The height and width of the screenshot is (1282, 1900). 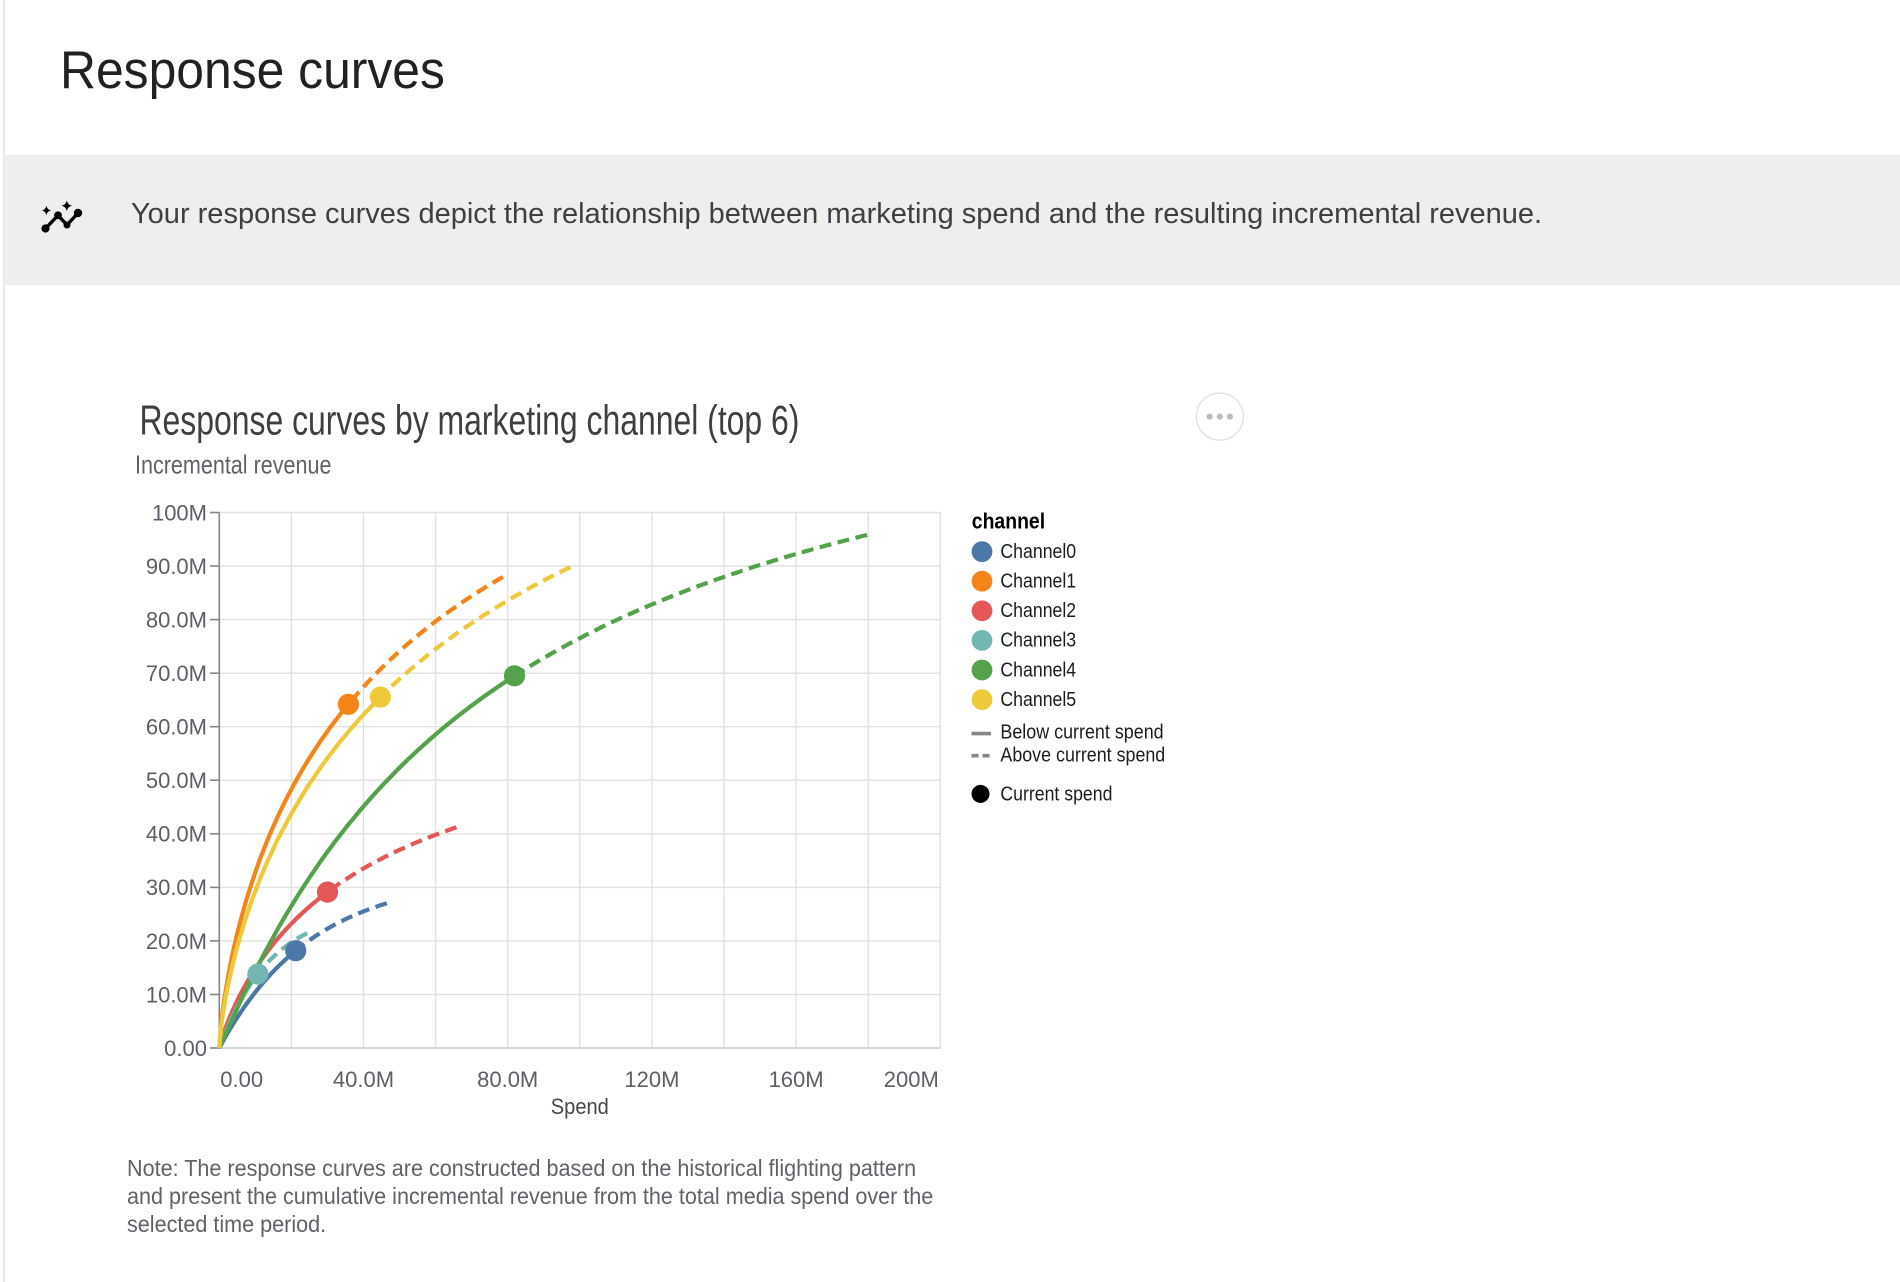 What do you see at coordinates (1081, 733) in the screenshot?
I see `svg-text: Below current spend` at bounding box center [1081, 733].